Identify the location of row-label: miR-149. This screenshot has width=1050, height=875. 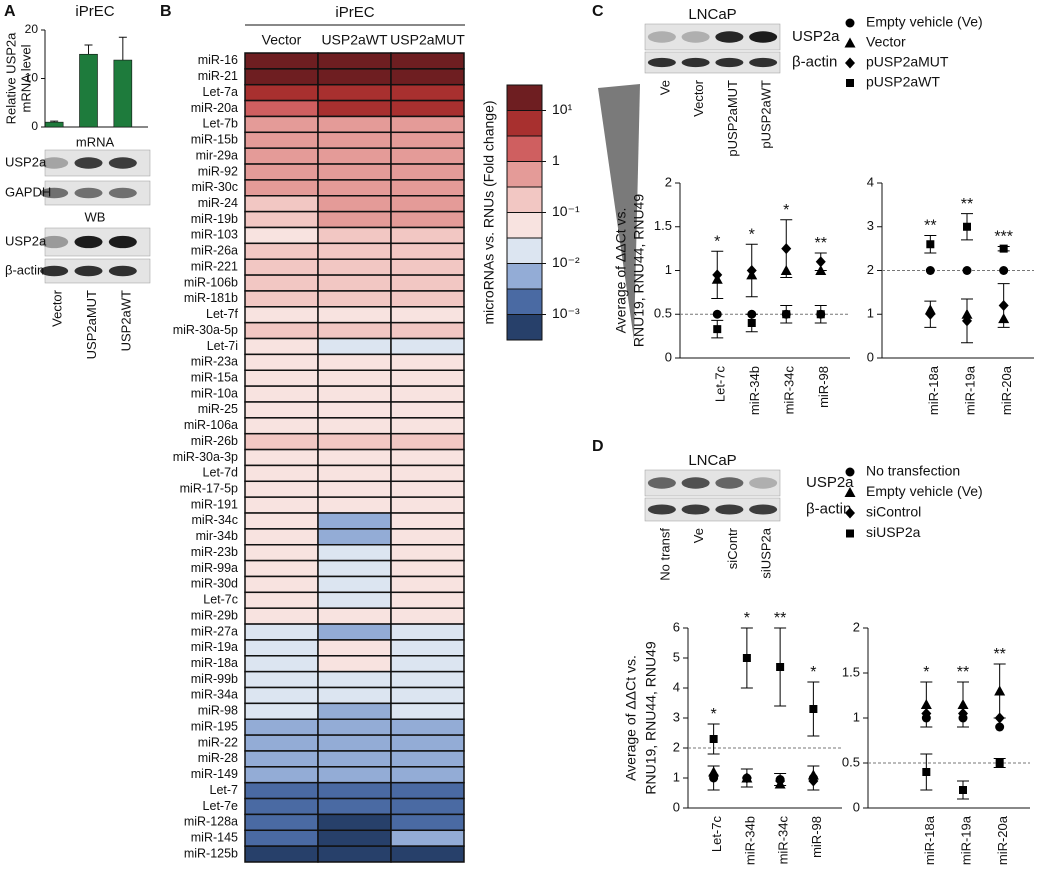
(214, 774).